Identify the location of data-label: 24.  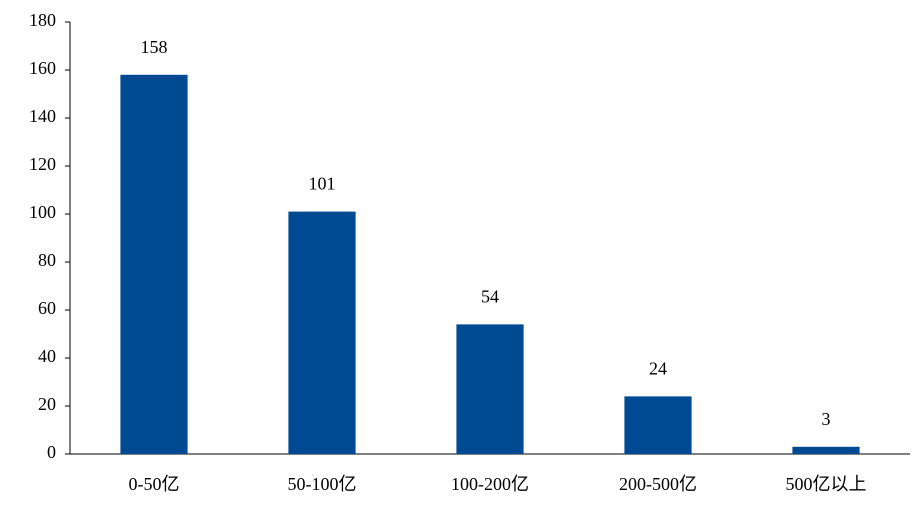
(658, 369).